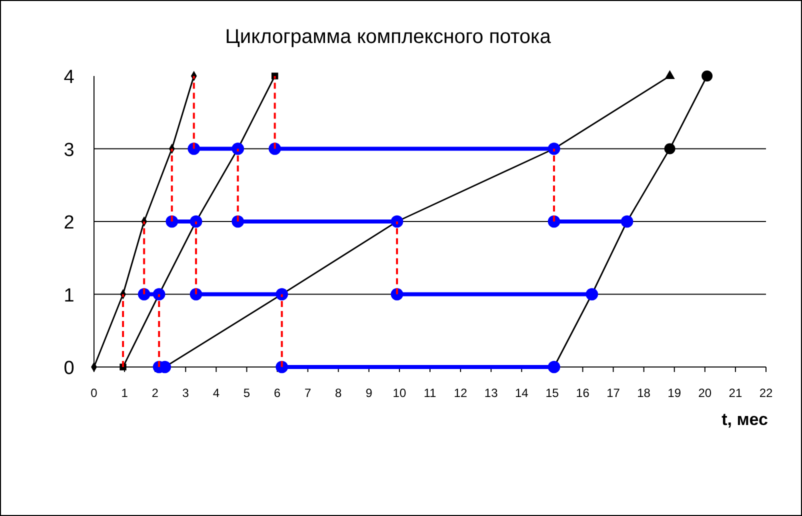  What do you see at coordinates (675, 393) in the screenshot?
I see `x-tick-label: 19` at bounding box center [675, 393].